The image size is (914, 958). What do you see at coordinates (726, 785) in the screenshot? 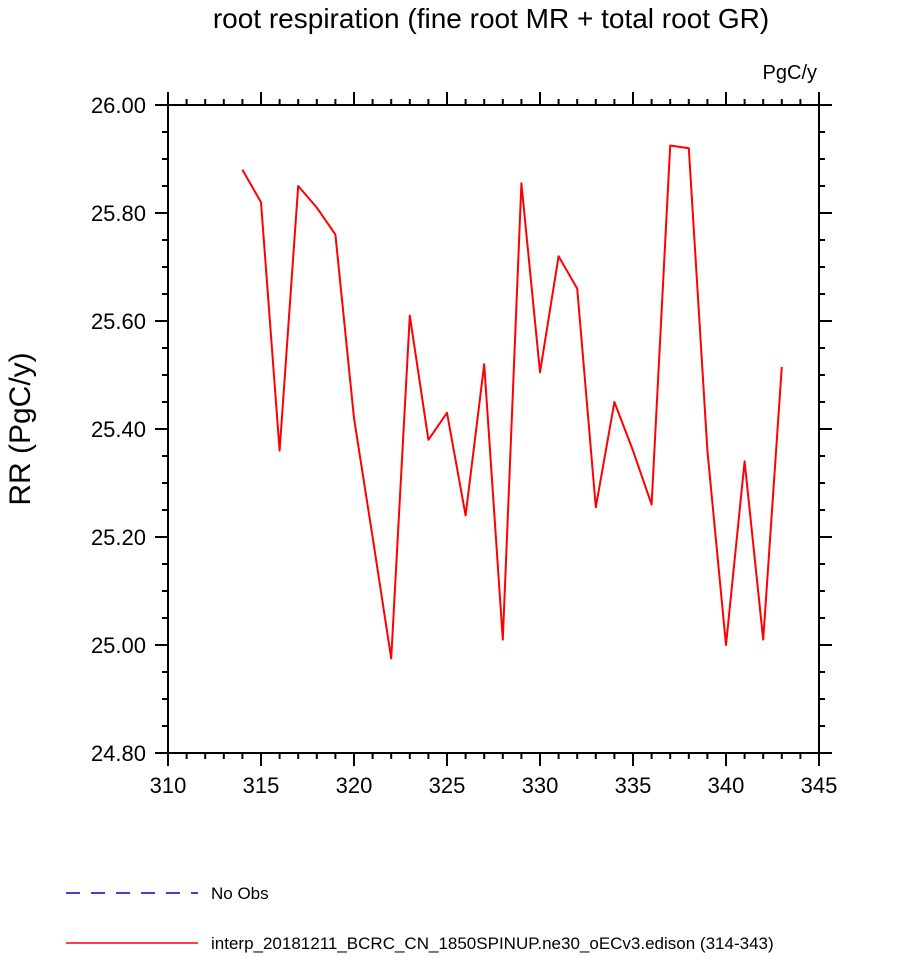
I see `x-tick-label: 340` at bounding box center [726, 785].